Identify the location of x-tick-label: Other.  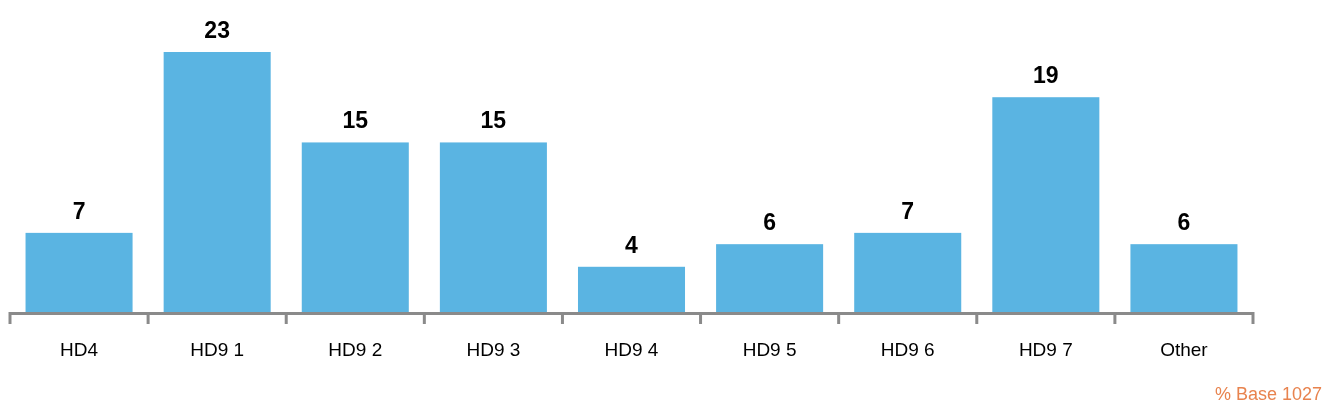
(1184, 349).